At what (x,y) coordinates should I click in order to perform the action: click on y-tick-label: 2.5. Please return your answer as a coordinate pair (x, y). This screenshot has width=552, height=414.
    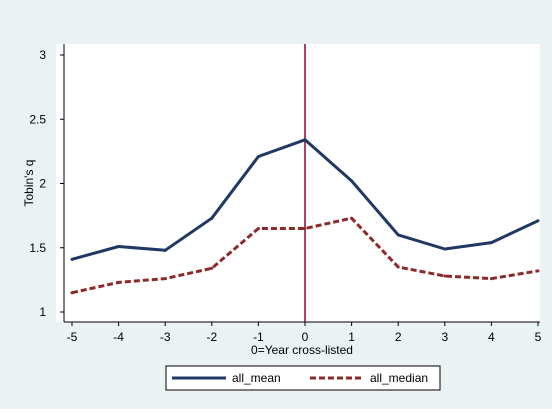
    Looking at the image, I should click on (37, 119).